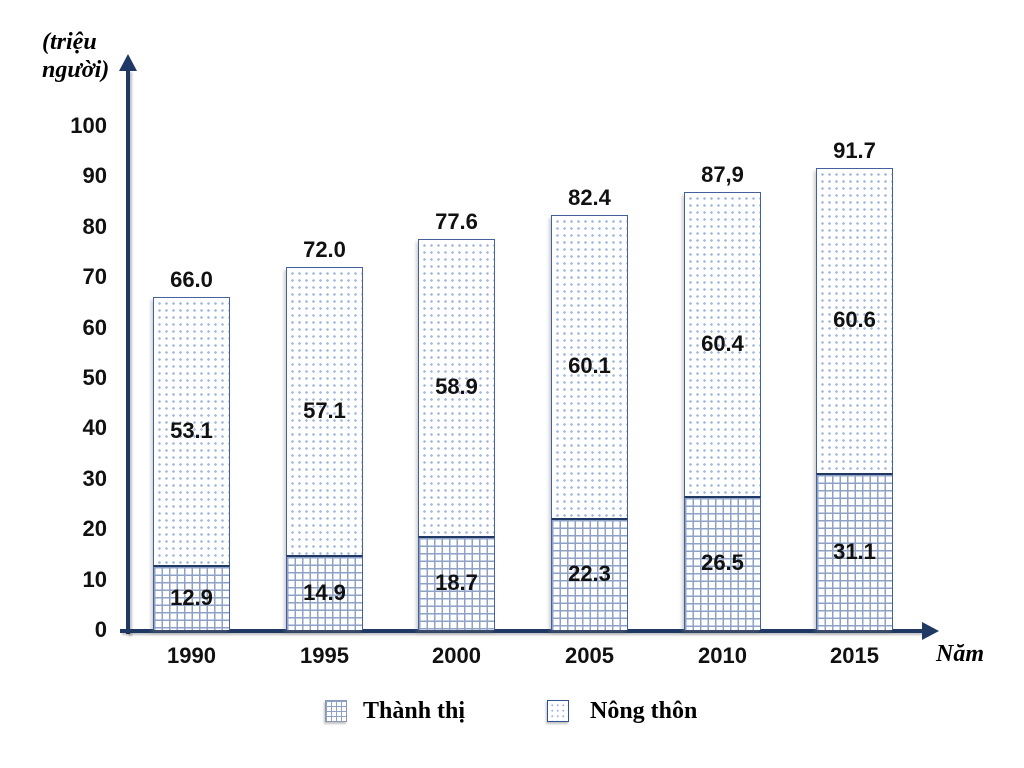 This screenshot has width=1024, height=768. I want to click on y-tick-label-90: 90, so click(94, 176).